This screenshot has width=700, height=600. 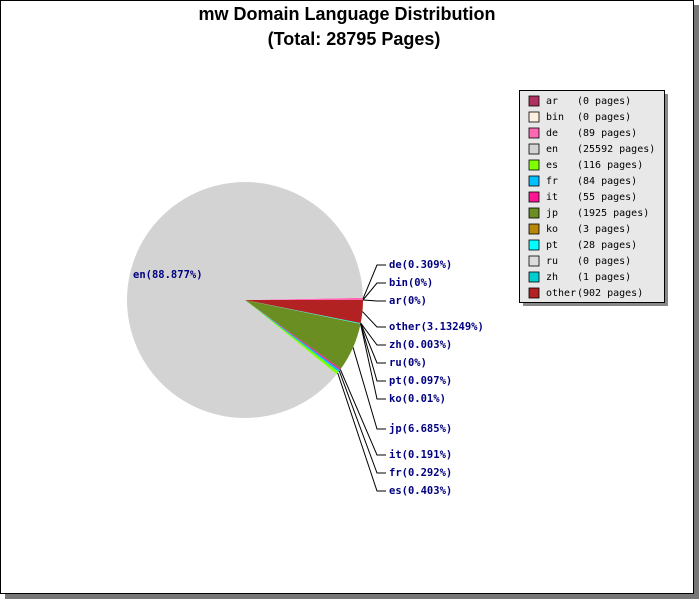 What do you see at coordinates (552, 213) in the screenshot?
I see `legend-name: jp` at bounding box center [552, 213].